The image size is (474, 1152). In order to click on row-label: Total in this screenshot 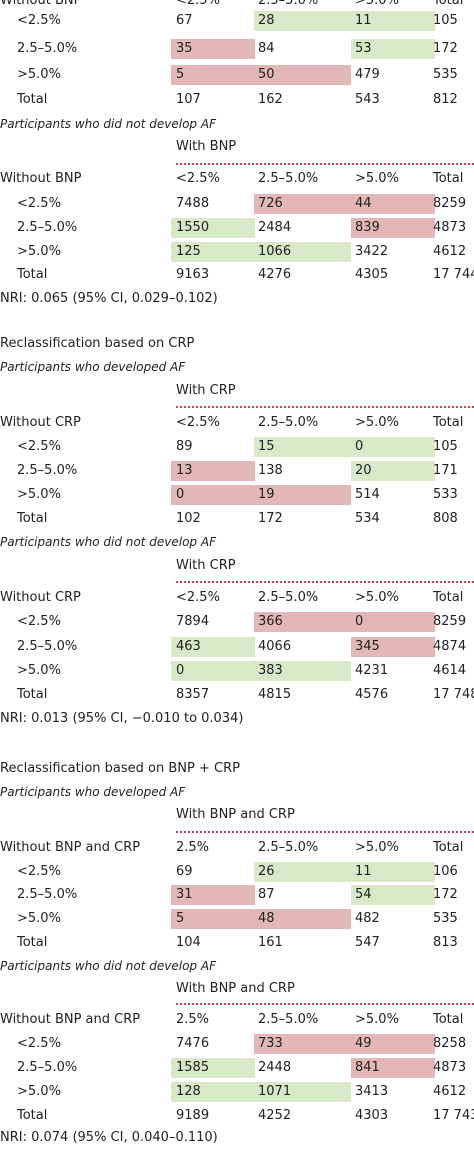, I will do `click(32, 99)`.